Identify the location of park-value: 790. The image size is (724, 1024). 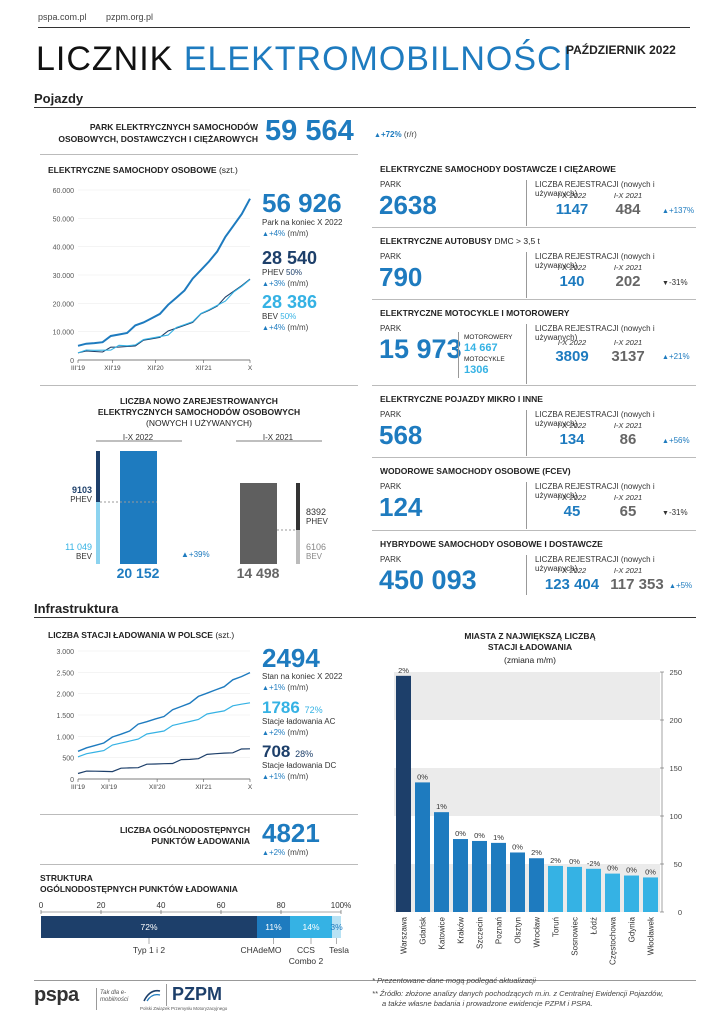
(401, 277).